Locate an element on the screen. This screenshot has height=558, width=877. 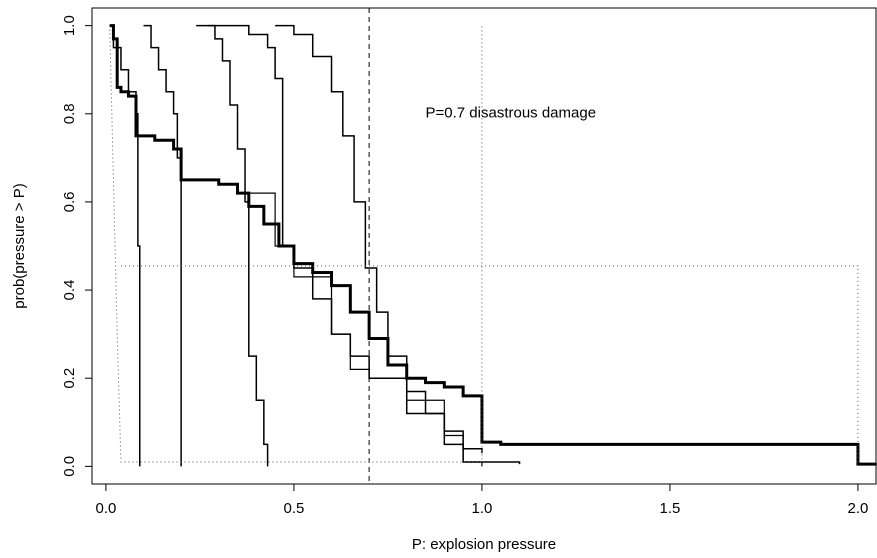
y-tick-label: 0.8 is located at coordinates (69, 113).